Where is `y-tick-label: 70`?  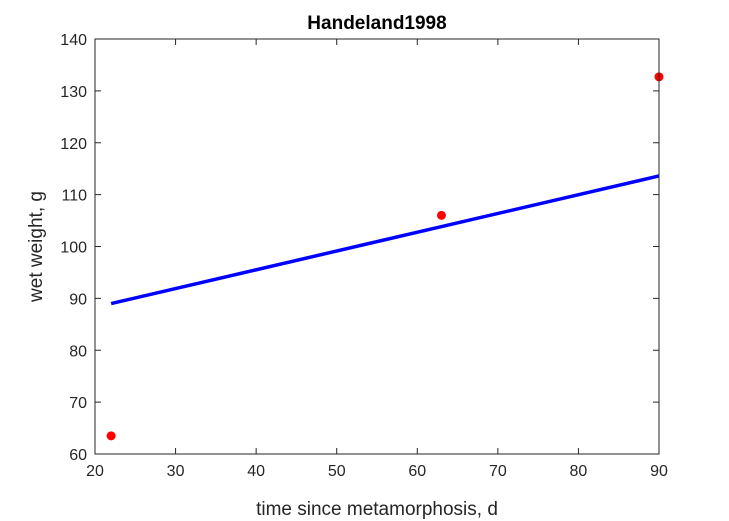 y-tick-label: 70 is located at coordinates (78, 403).